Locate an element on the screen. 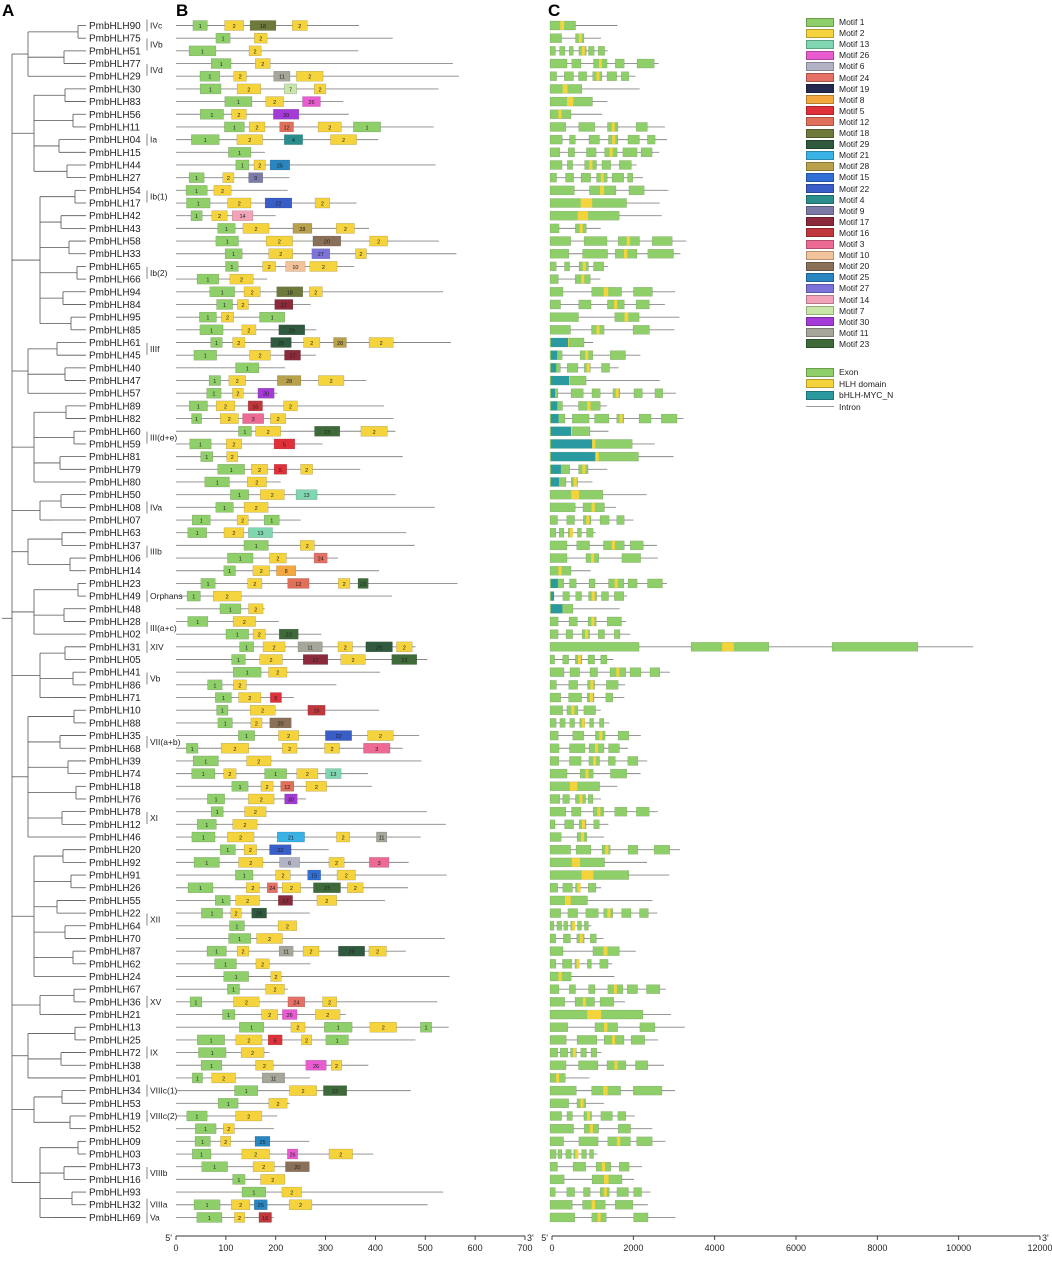 The width and height of the screenshot is (1052, 1263). legend-label: Exon is located at coordinates (849, 372).